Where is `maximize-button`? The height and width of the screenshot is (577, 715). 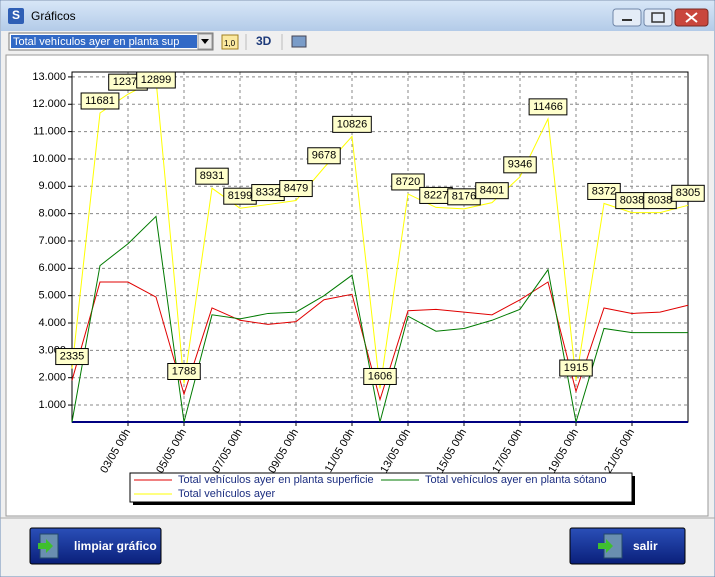
maximize-button is located at coordinates (658, 17).